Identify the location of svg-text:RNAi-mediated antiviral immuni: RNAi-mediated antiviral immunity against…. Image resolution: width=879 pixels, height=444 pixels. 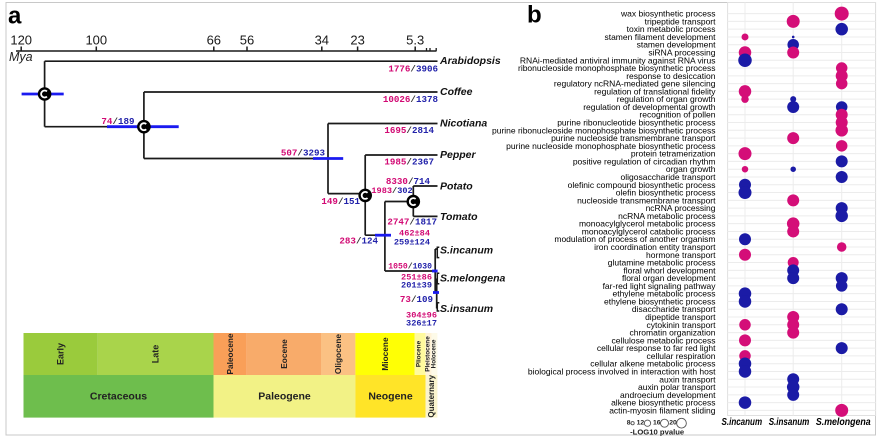
(618, 60).